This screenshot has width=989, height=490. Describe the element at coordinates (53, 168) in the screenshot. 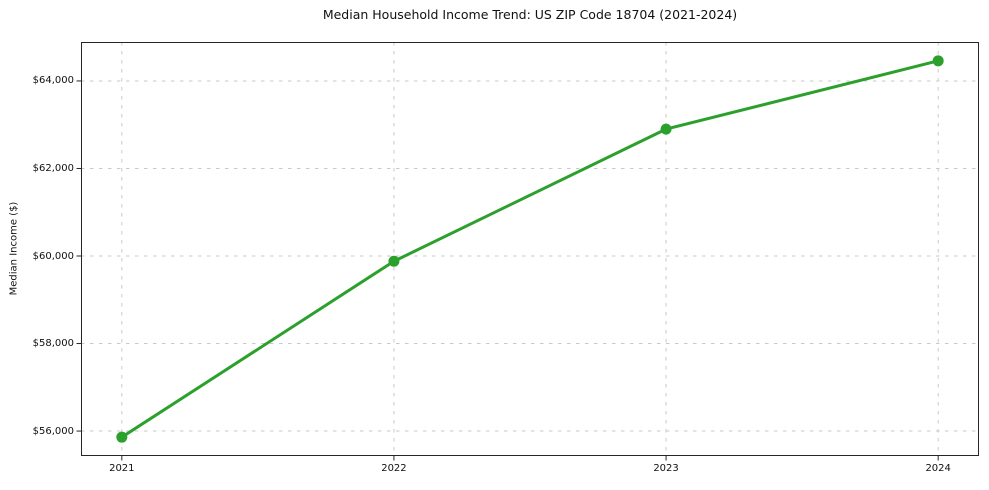

I see `y-tick-label: $62,000` at that location.